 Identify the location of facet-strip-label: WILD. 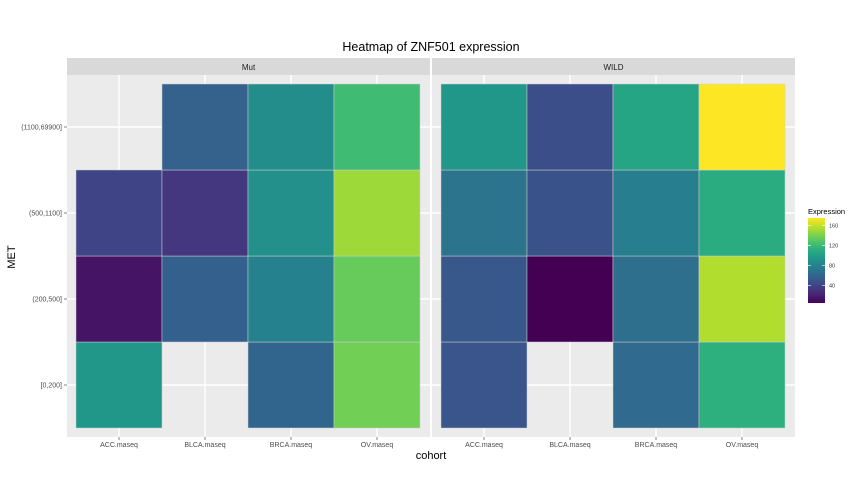
(614, 67).